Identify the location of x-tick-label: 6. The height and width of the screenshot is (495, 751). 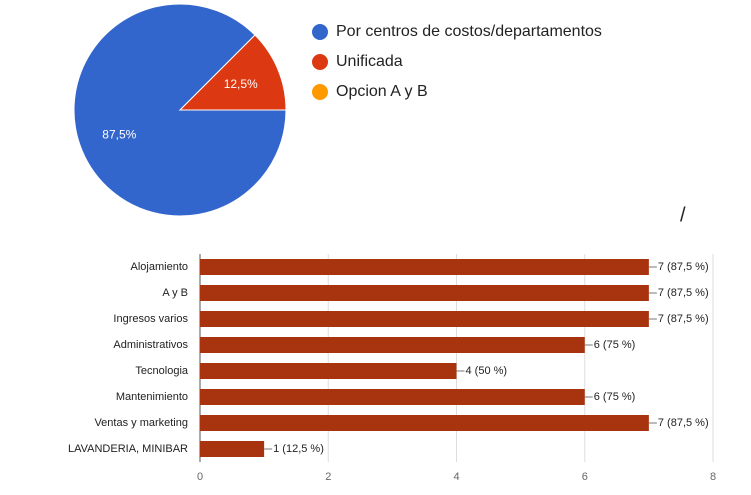
(585, 477).